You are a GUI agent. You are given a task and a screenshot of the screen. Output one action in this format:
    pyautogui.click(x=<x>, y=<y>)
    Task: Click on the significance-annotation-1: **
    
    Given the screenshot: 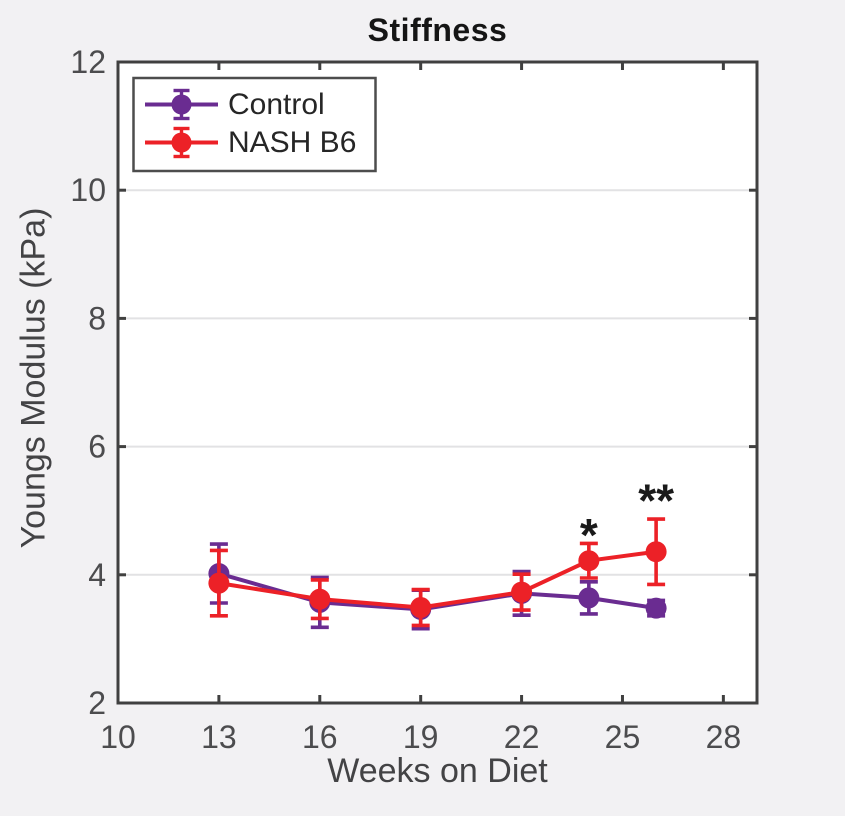 What is the action you would take?
    pyautogui.click(x=656, y=500)
    